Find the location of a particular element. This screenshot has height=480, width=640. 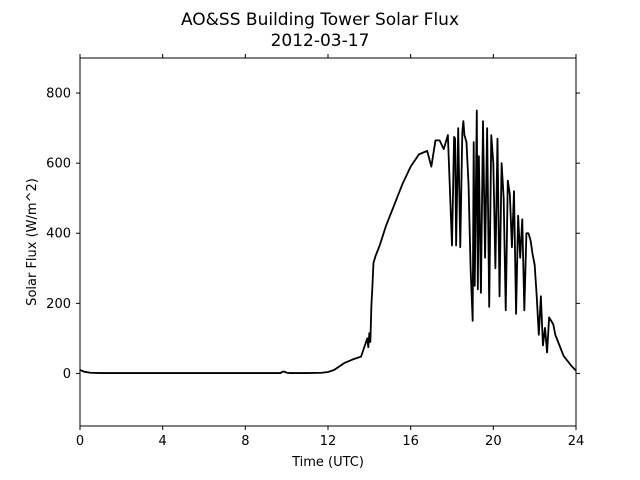

x-tick-label: 8 is located at coordinates (245, 441).